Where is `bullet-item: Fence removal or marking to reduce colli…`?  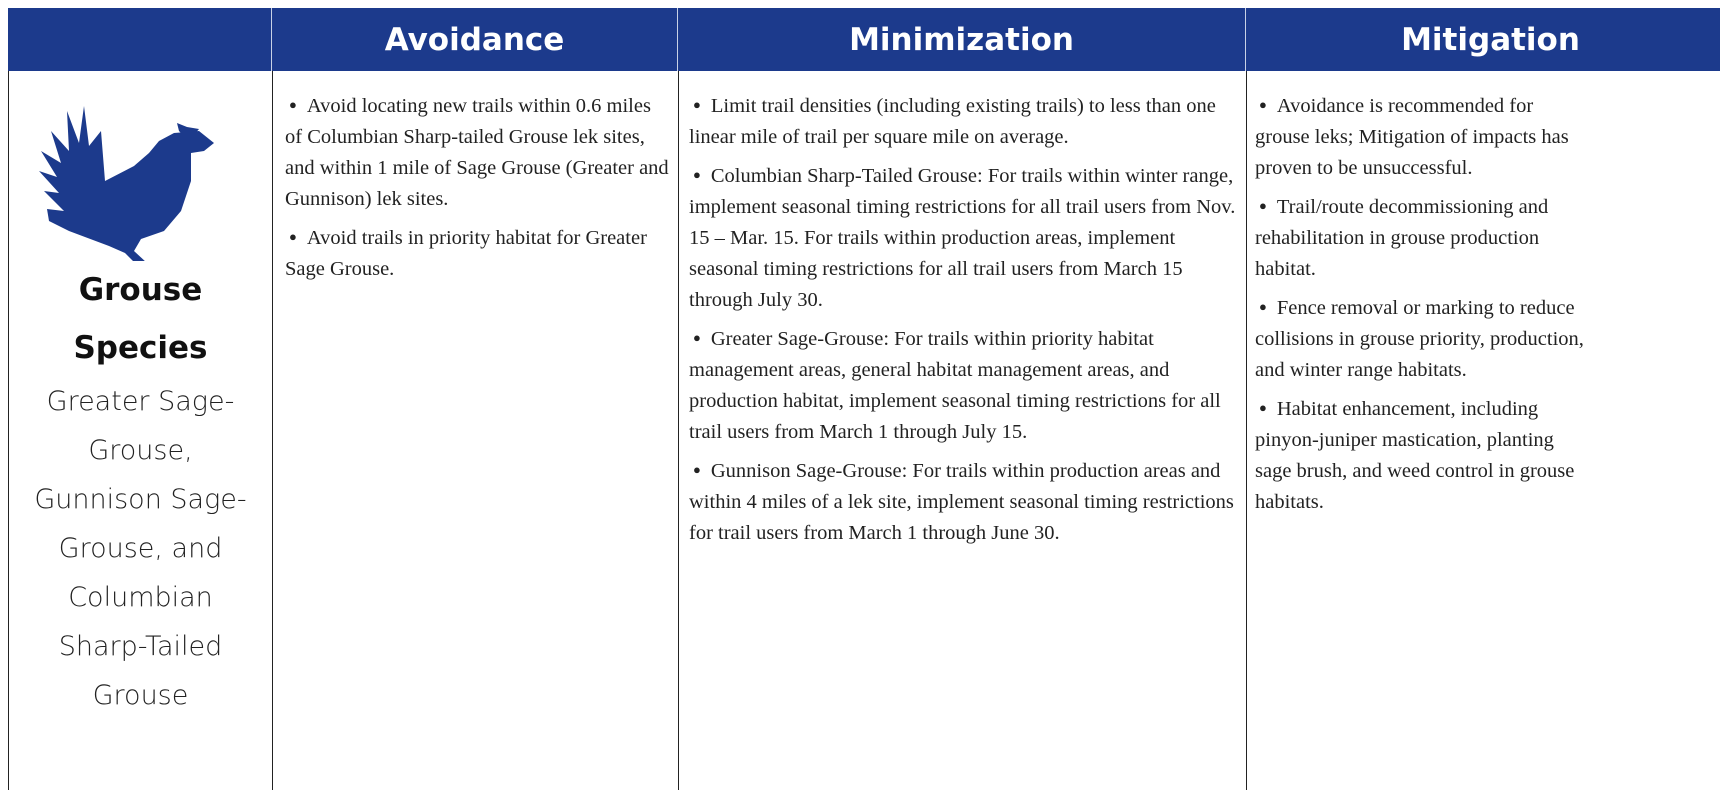
bullet-item: Fence removal or marking to reduce colli… is located at coordinates (1422, 338).